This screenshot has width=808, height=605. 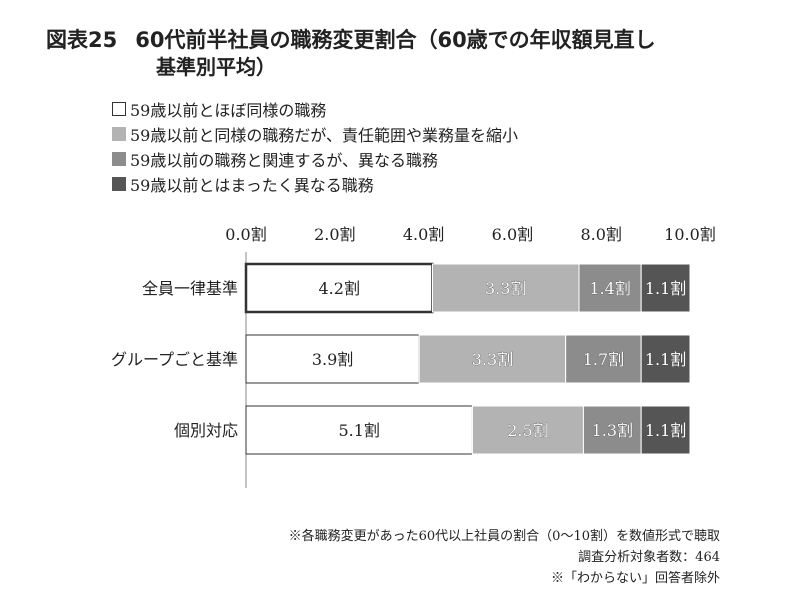 I want to click on data-label-0-3: 1.1割, so click(x=665, y=288).